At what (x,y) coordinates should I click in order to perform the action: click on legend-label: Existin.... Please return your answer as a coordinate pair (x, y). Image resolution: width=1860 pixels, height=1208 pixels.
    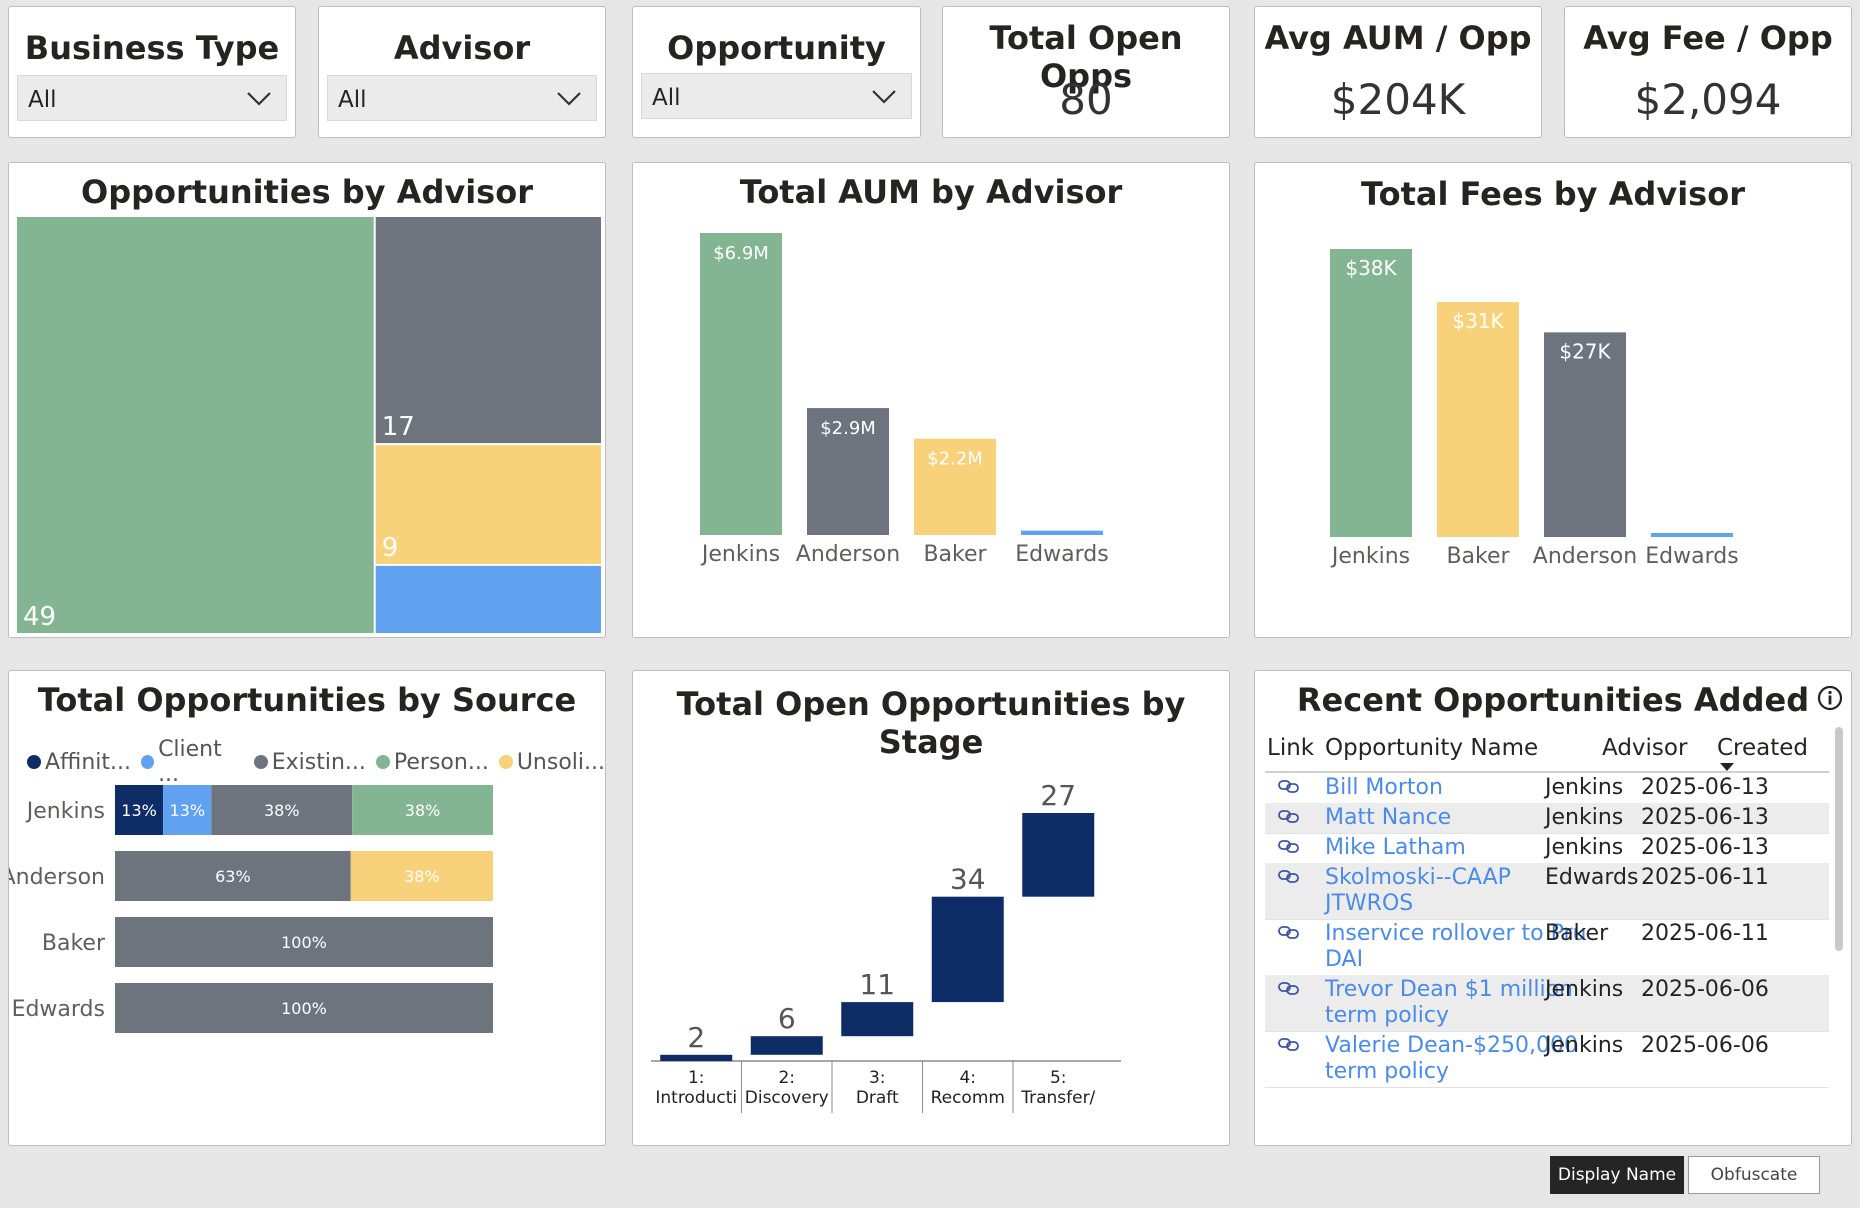
    Looking at the image, I should click on (318, 762).